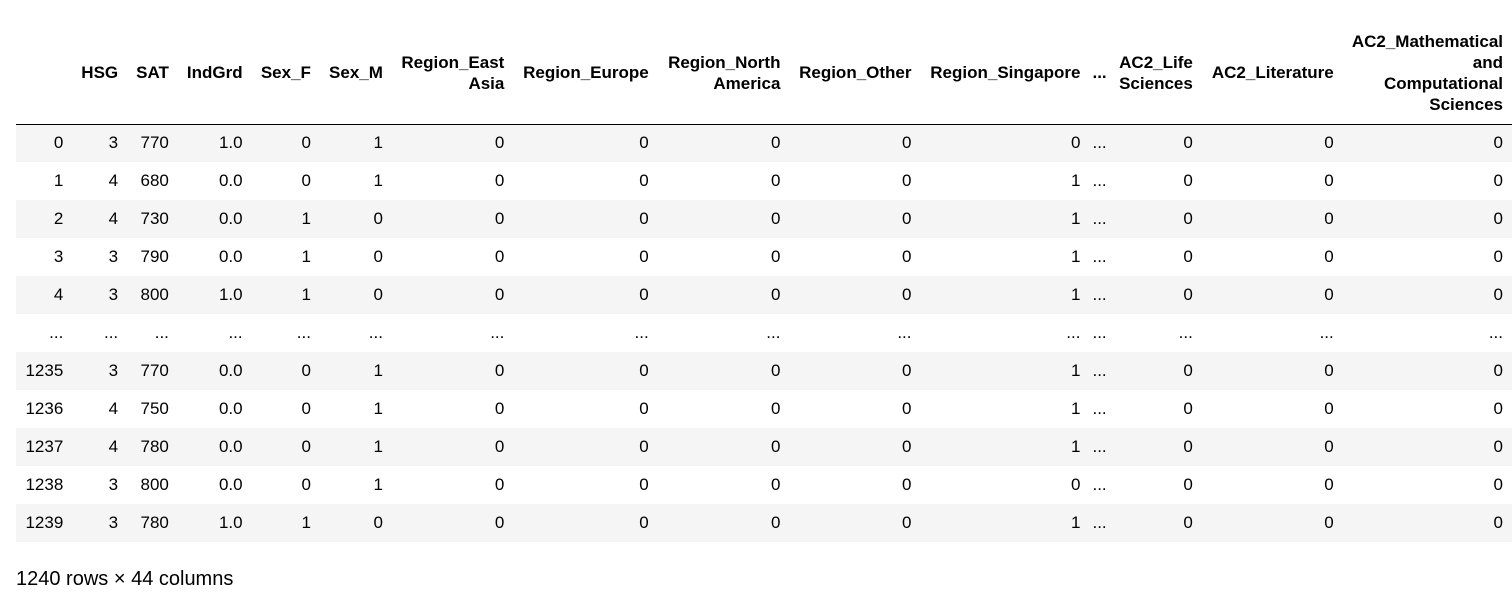 This screenshot has width=1512, height=604. I want to click on table-row: 2 4 730 0.0 1 0 0 0 0 0 1... 0 0 0, so click(764, 219).